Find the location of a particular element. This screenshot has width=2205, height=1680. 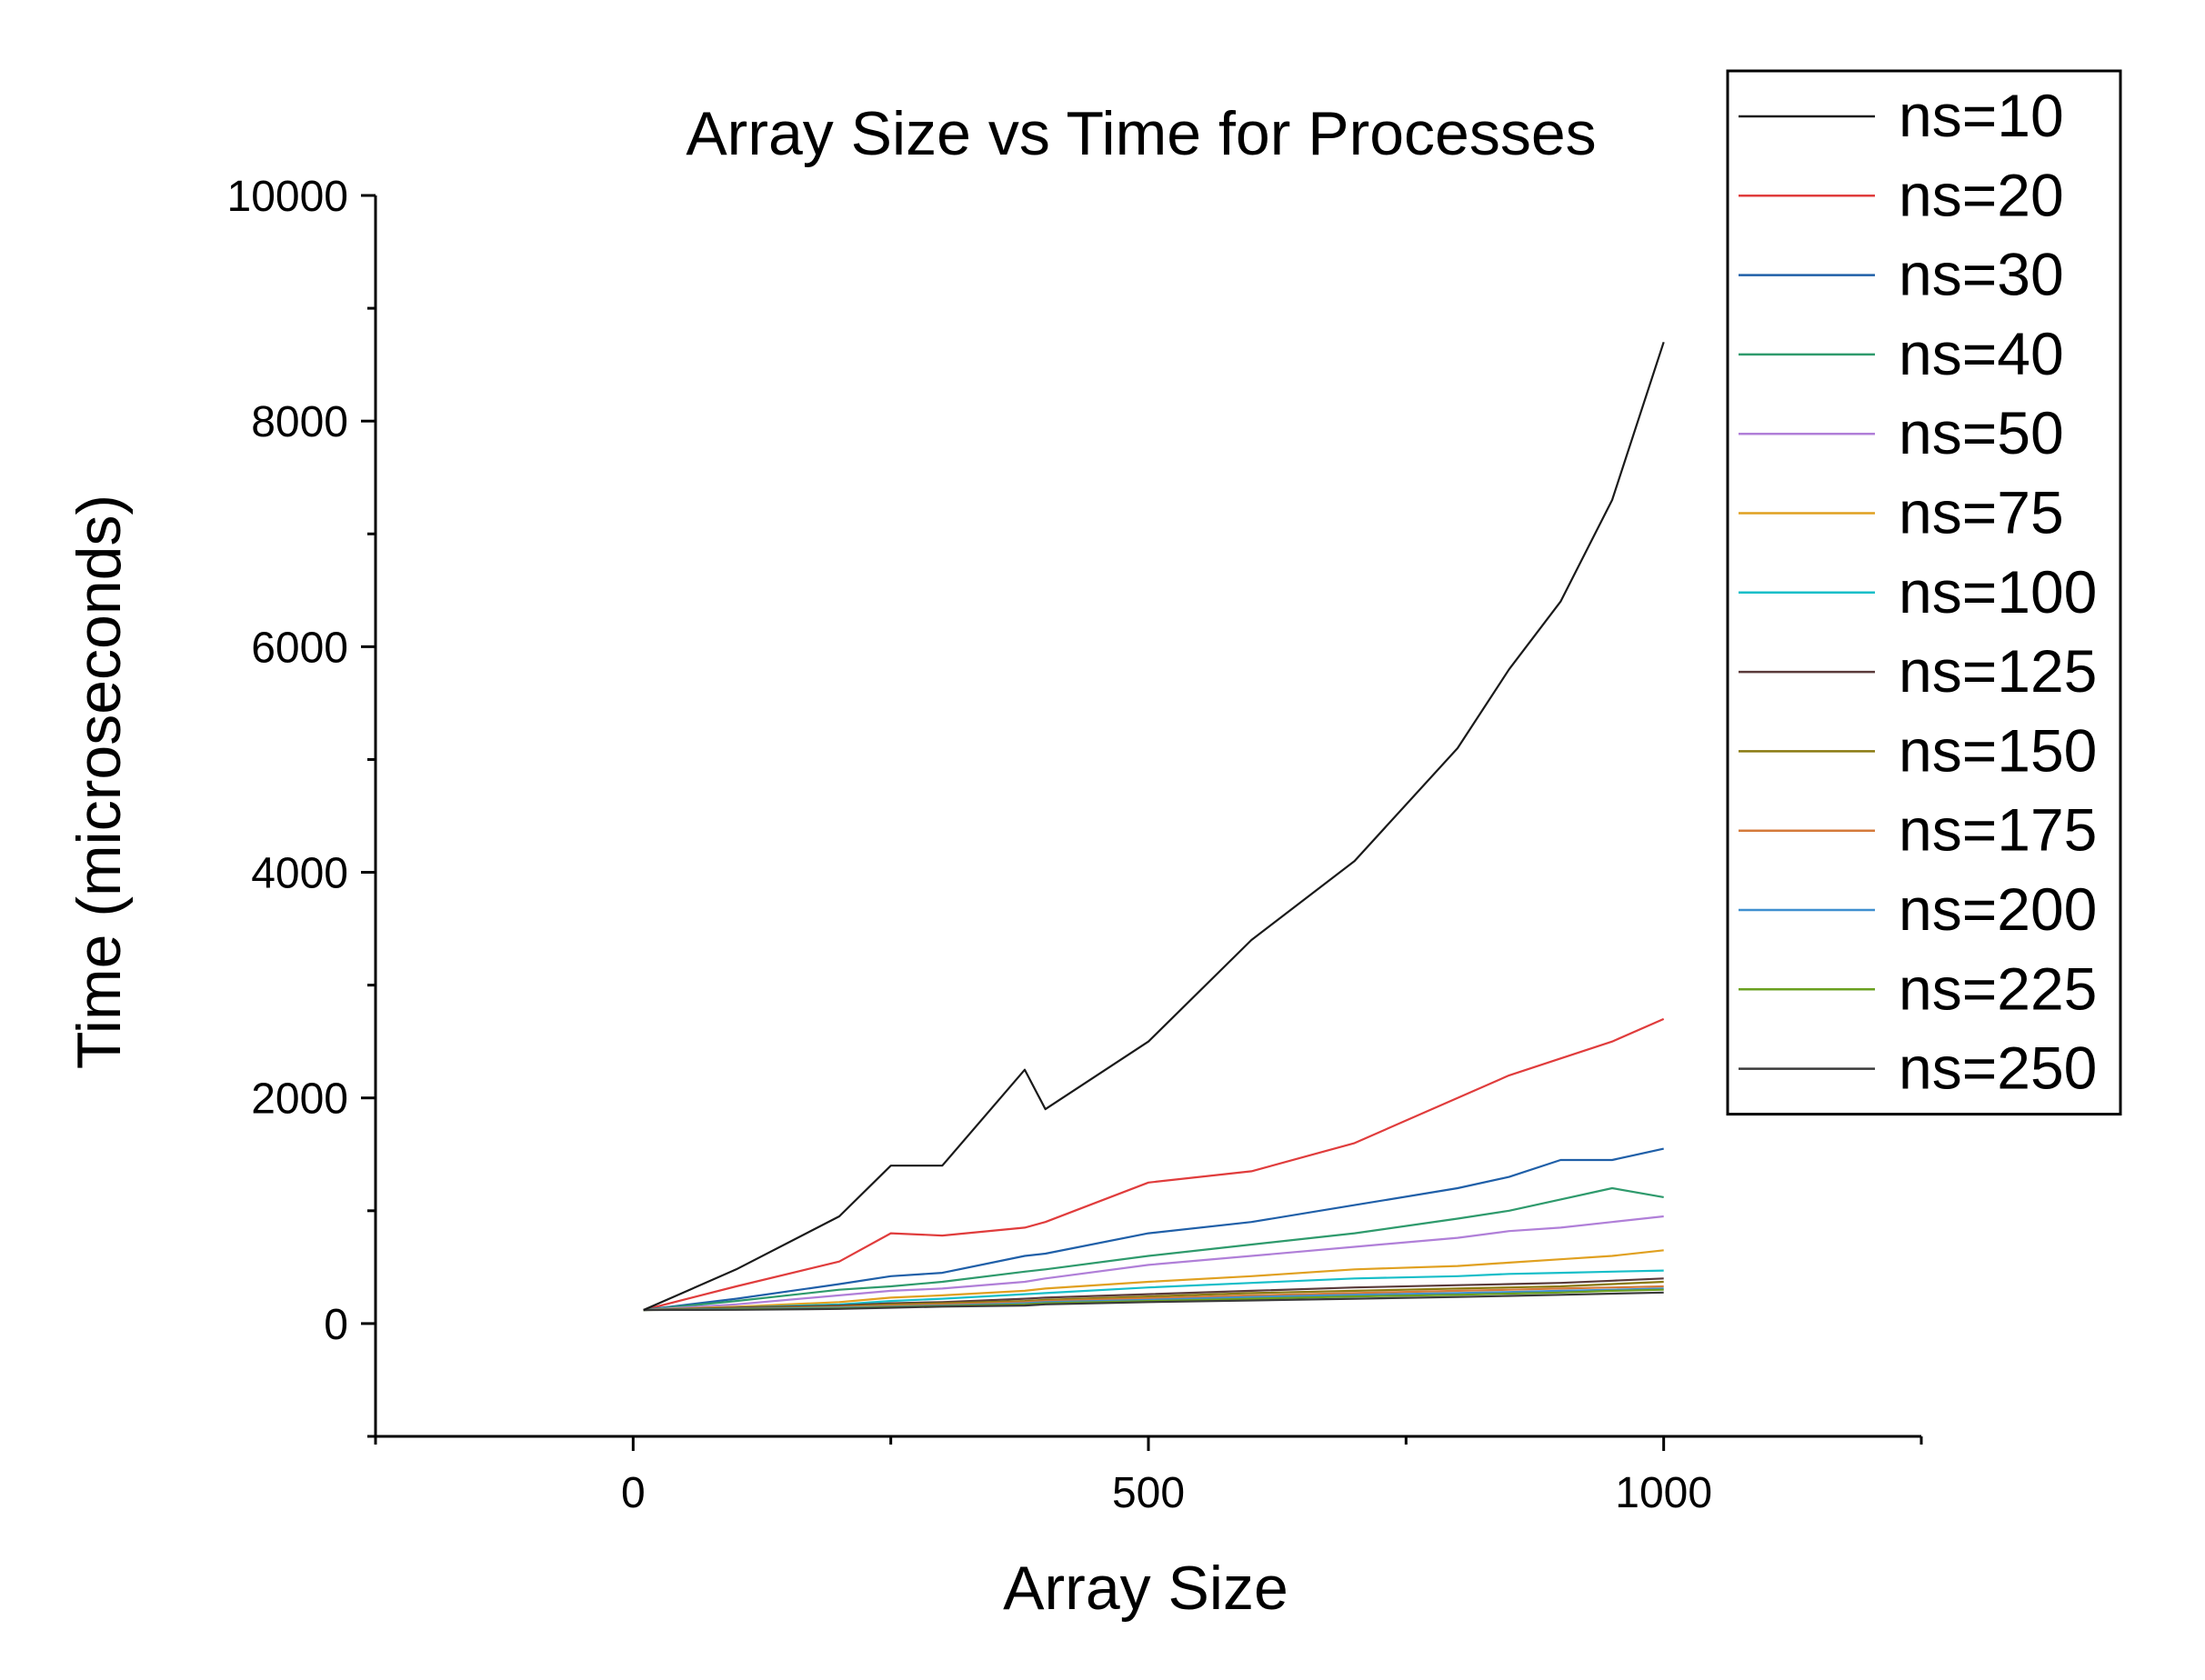

legend-label: ns=30 is located at coordinates (1981, 275).